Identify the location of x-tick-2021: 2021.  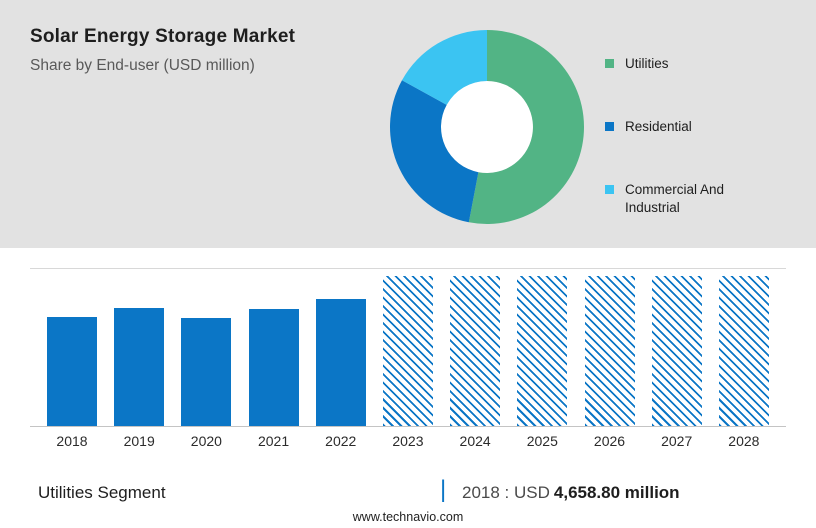
(273, 441).